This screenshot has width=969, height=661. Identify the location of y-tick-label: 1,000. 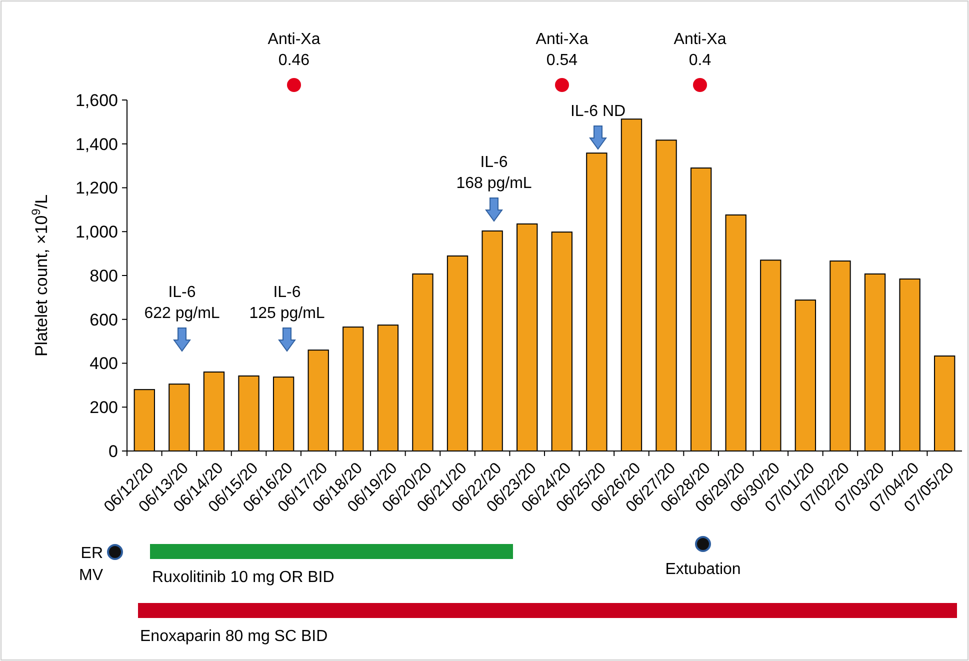
(96, 232).